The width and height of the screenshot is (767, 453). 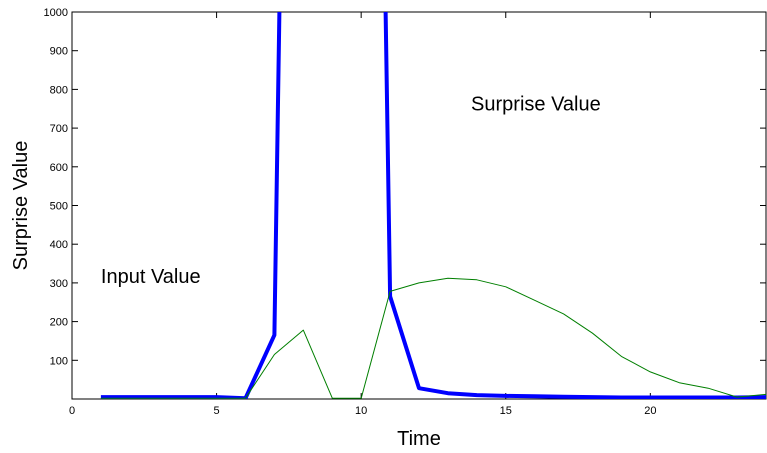 What do you see at coordinates (56, 13) in the screenshot?
I see `y-tick-label: 1000` at bounding box center [56, 13].